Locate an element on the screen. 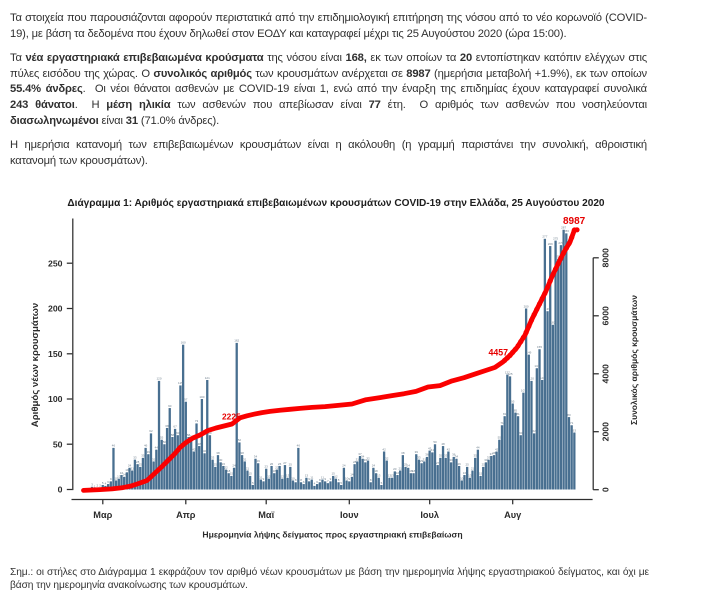  svg-text: 255 is located at coordinates (558, 257).